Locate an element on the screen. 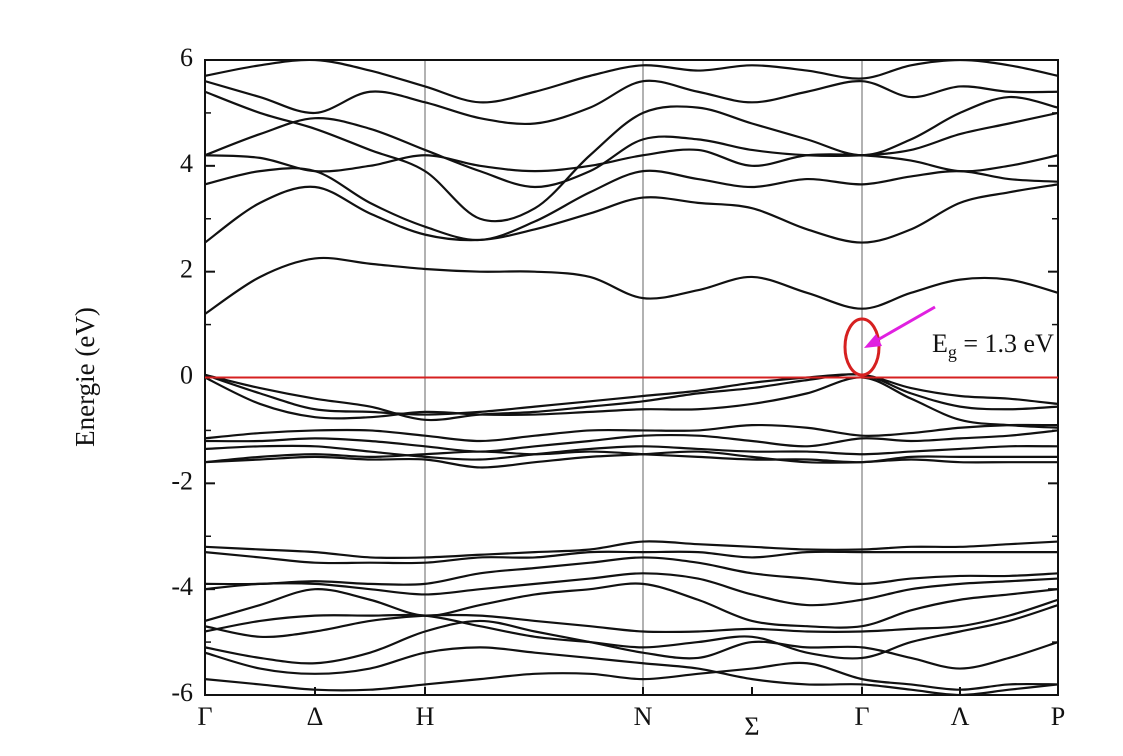 The height and width of the screenshot is (756, 1123). y-tick-label: 2 is located at coordinates (186, 269).